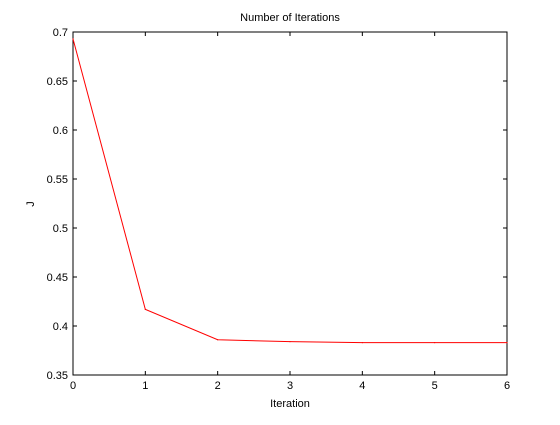  What do you see at coordinates (60, 131) in the screenshot?
I see `y-tick-label: 0.6` at bounding box center [60, 131].